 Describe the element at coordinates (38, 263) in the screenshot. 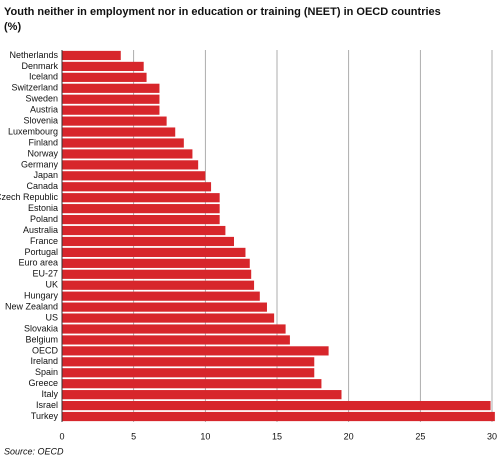

I see `y-tick-label: Euro area` at that location.